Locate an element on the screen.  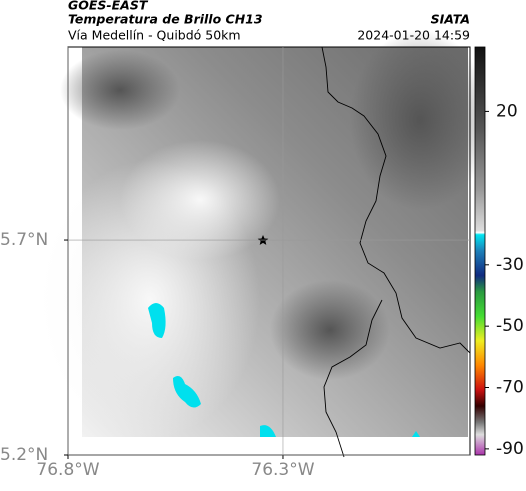
title: GOES-EAST is located at coordinates (108, 6).